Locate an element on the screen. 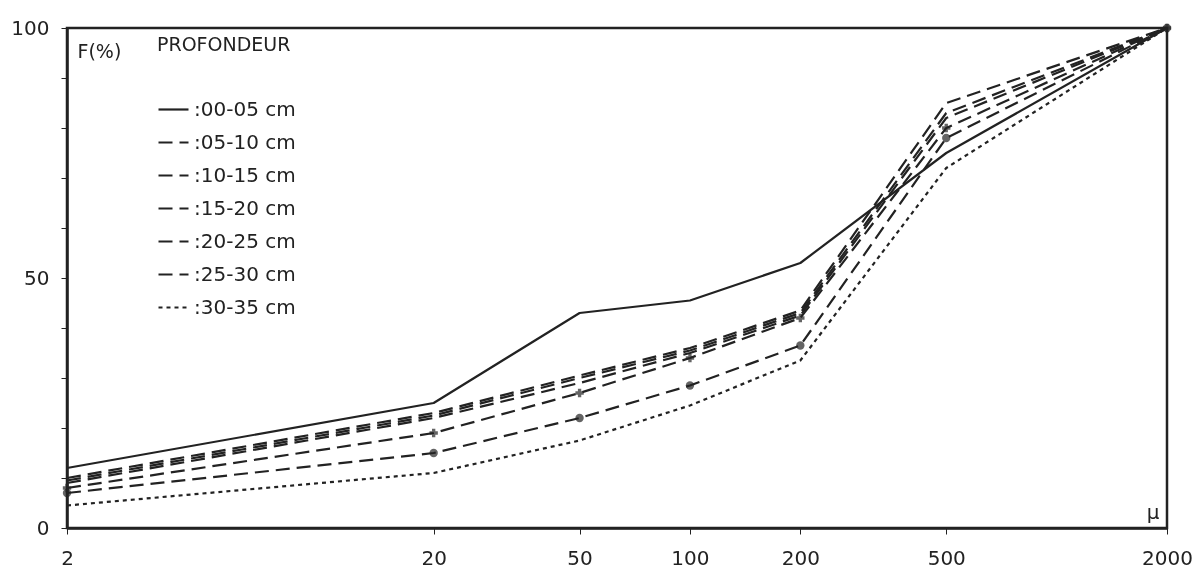 Image resolution: width=1192 pixels, height=580 pixels. x-tick-label: 100 is located at coordinates (690, 557).